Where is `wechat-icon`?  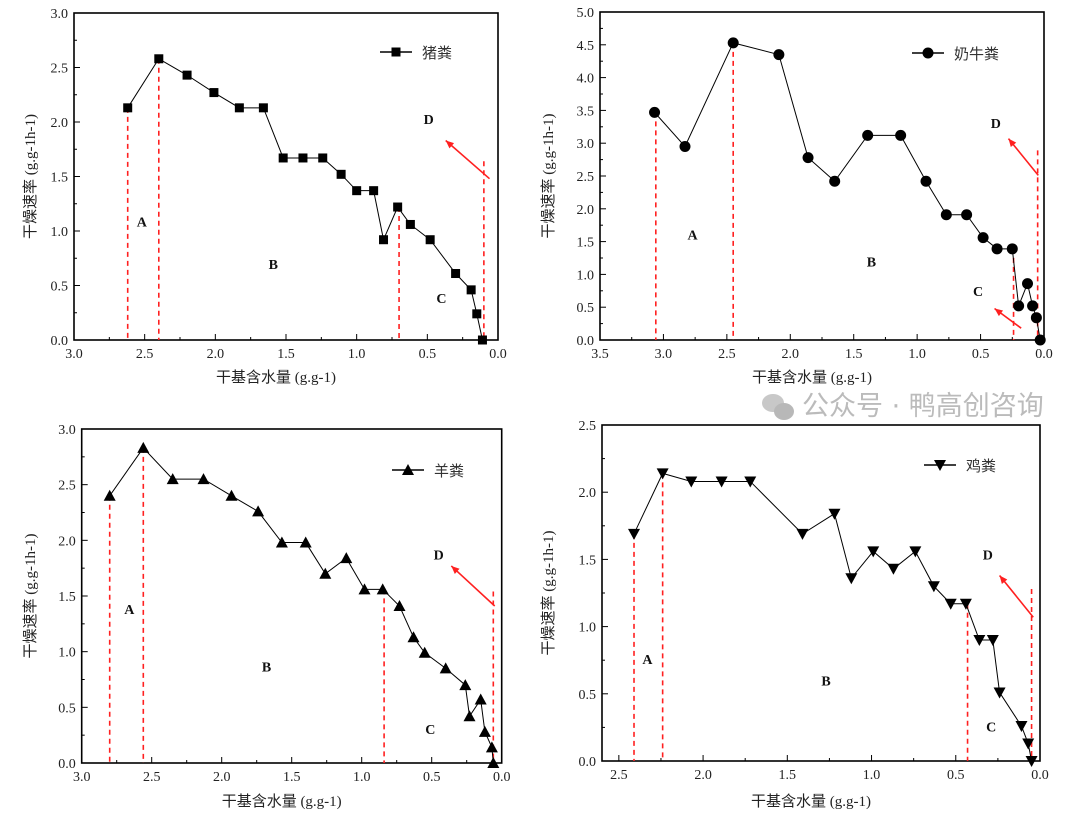
wechat-icon is located at coordinates (779, 407).